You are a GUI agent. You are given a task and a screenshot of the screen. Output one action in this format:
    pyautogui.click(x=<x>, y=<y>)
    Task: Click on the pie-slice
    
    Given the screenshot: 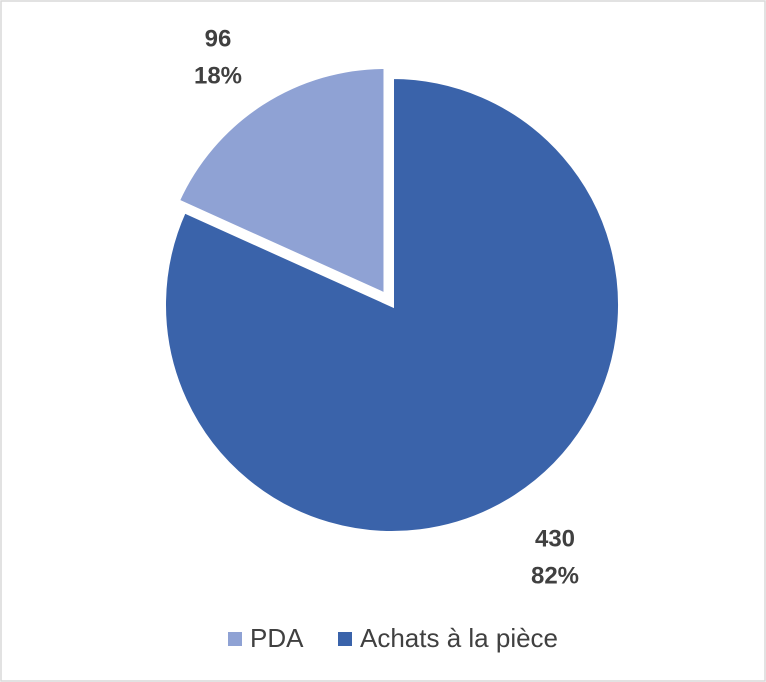 What is the action you would take?
    pyautogui.click(x=281, y=181)
    